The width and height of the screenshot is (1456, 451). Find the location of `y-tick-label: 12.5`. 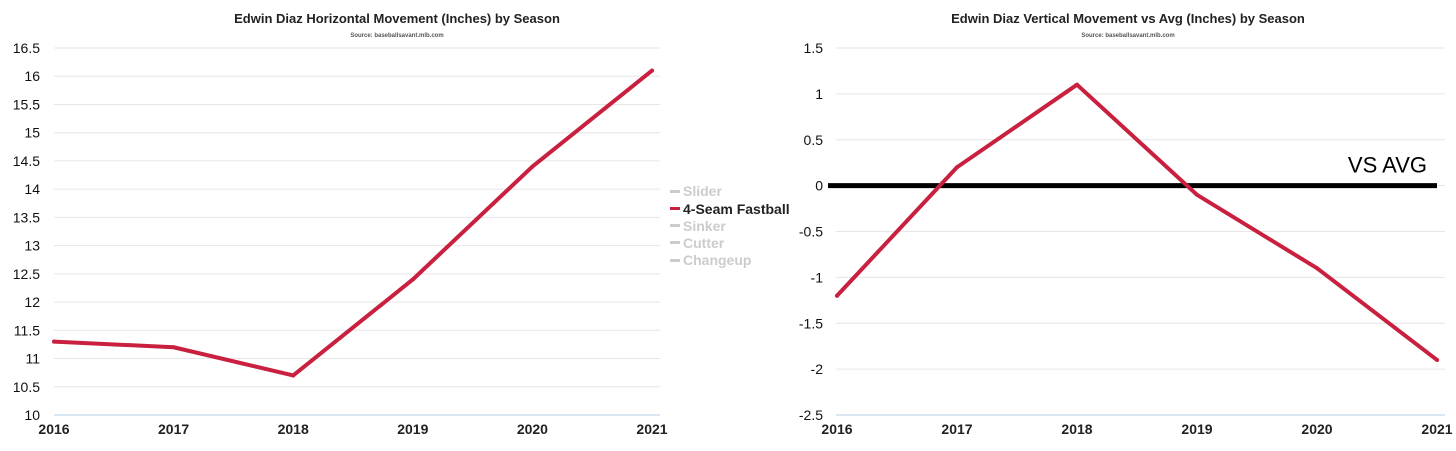

y-tick-label: 12.5 is located at coordinates (26, 274).